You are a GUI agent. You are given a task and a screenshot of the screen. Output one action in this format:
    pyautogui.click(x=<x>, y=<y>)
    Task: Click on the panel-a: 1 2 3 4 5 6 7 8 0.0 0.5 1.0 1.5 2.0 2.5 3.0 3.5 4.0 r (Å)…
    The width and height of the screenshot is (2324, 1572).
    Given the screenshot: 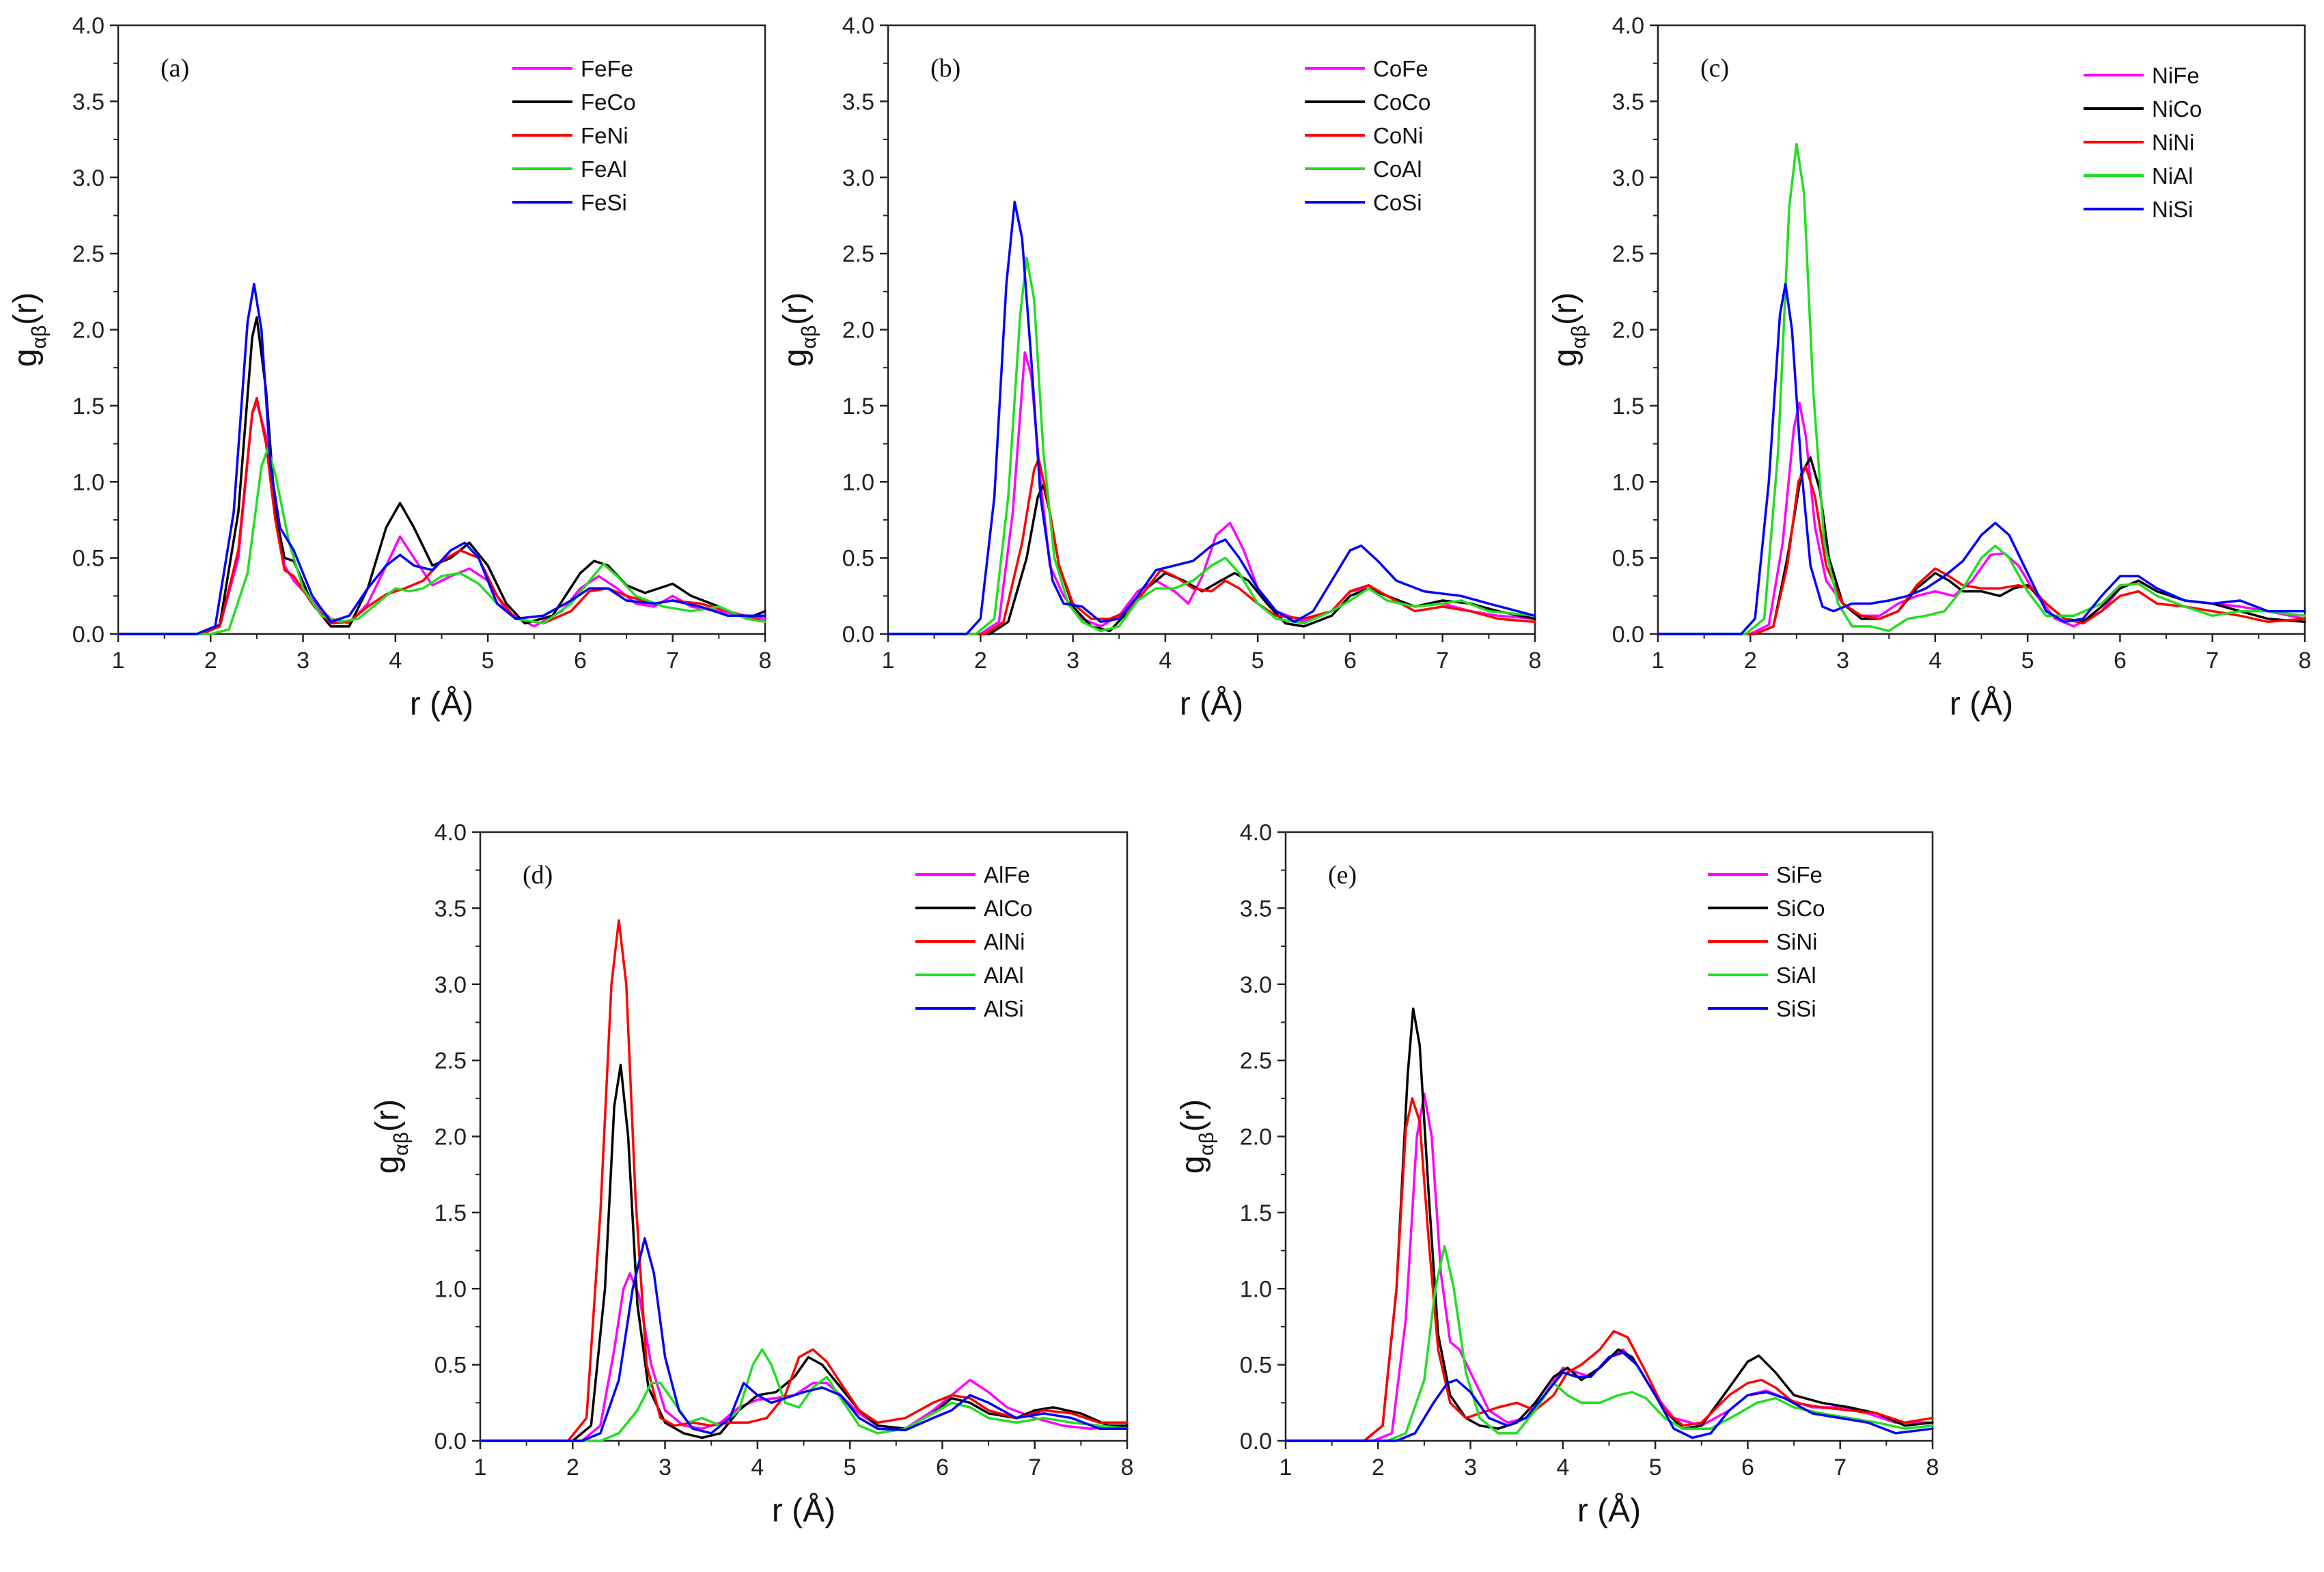 What is the action you would take?
    pyautogui.click(x=389, y=367)
    